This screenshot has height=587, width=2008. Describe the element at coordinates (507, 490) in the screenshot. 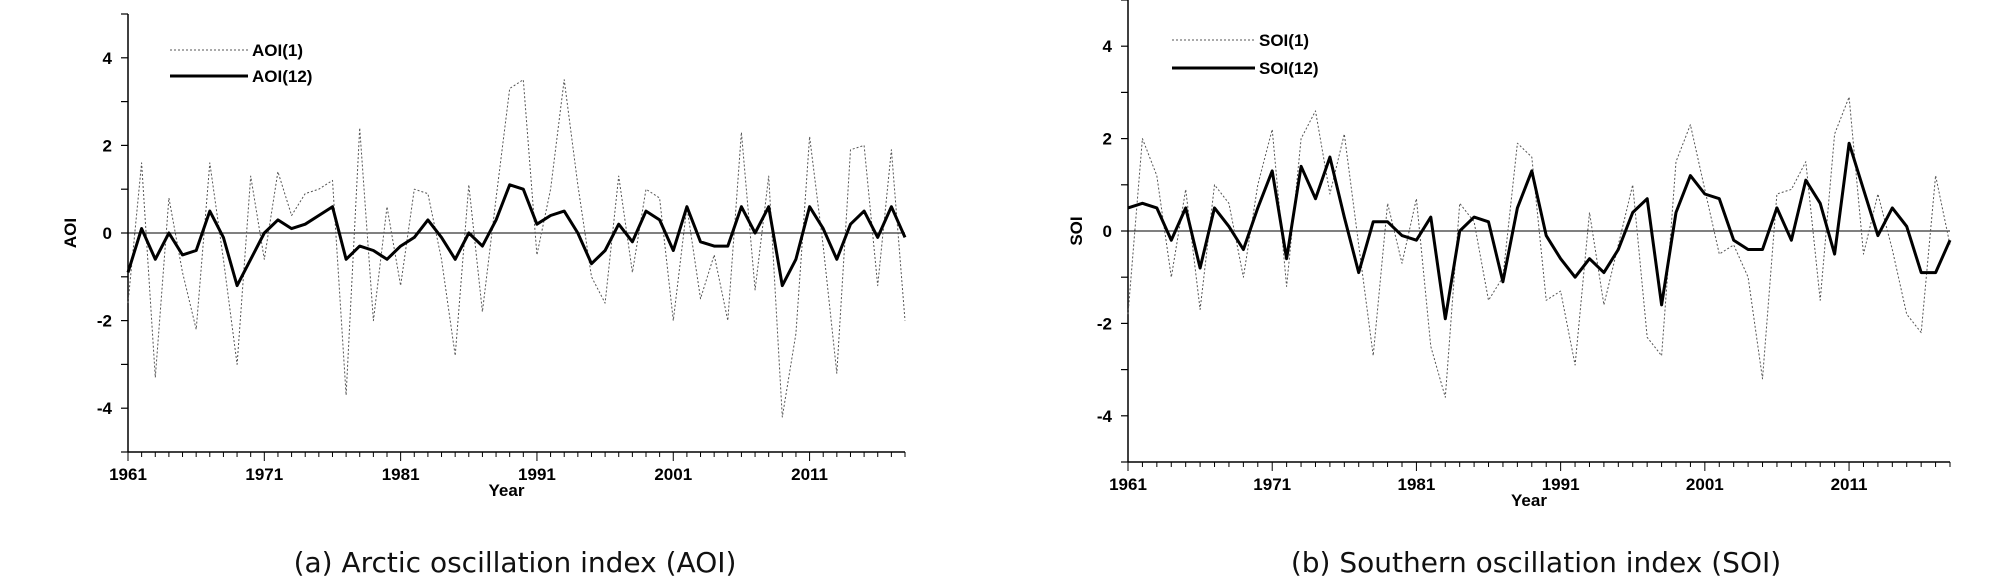

I see `aoi-x-axis-label: Year` at that location.